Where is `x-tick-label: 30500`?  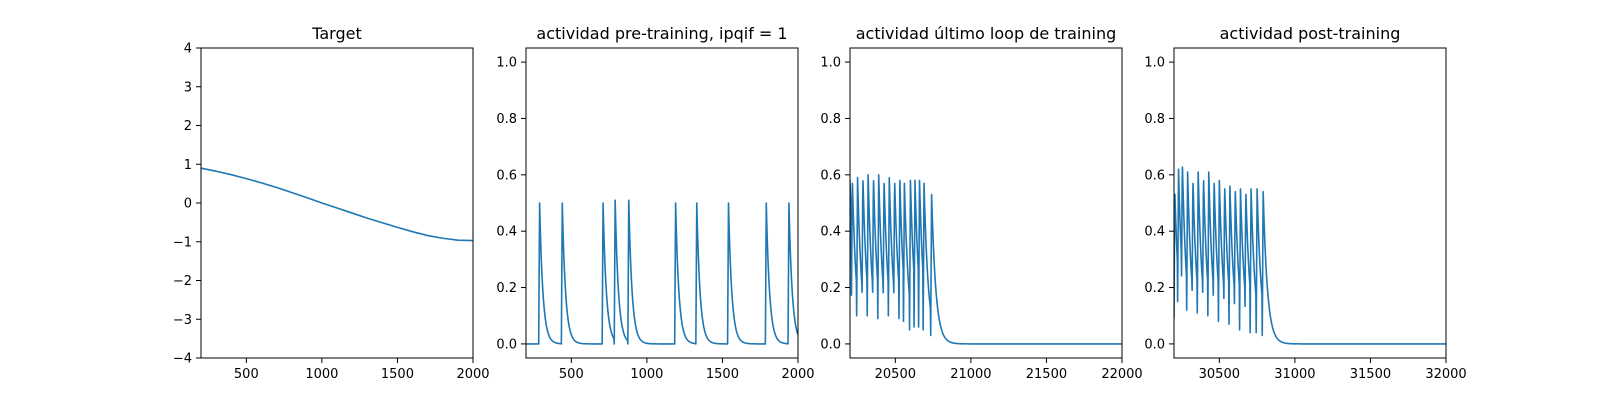
x-tick-label: 30500 is located at coordinates (1219, 374).